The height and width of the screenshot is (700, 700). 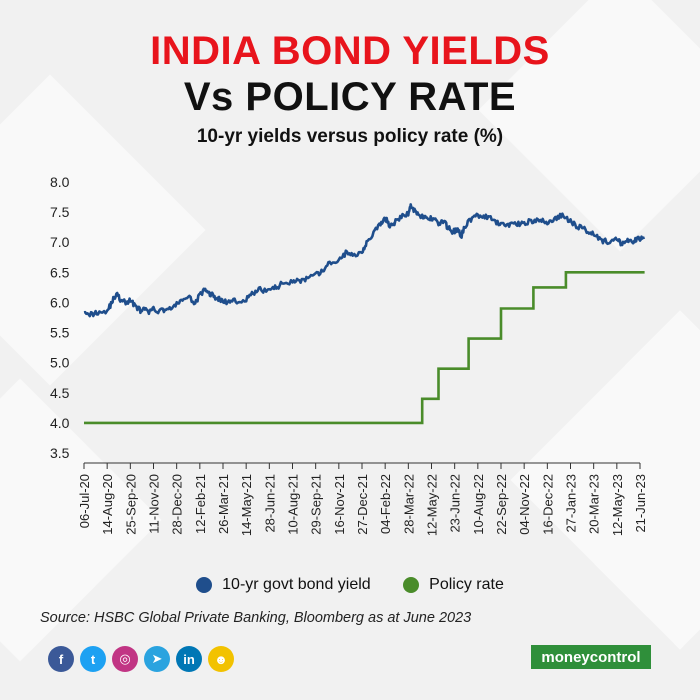 What do you see at coordinates (60, 363) in the screenshot?
I see `y-tick-label: 5.0` at bounding box center [60, 363].